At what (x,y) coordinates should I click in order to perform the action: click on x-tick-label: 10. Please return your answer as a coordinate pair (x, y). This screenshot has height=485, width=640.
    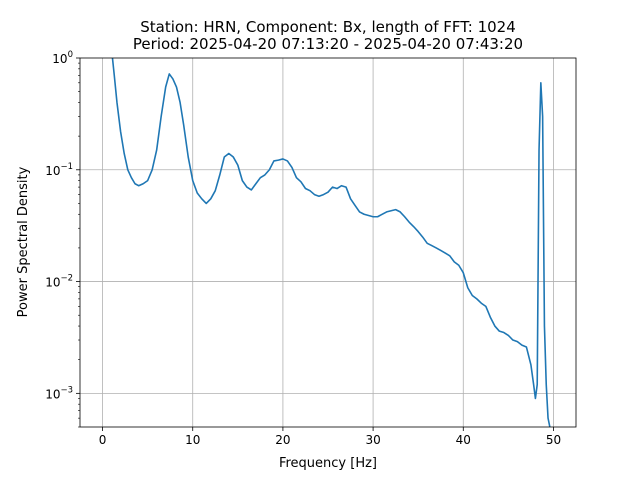
    Looking at the image, I should click on (192, 440).